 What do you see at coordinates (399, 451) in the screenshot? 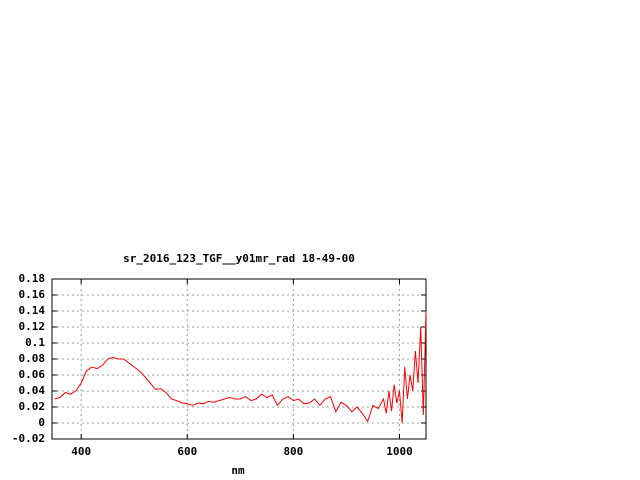
I see `x-tick-label: 1000` at bounding box center [399, 451].